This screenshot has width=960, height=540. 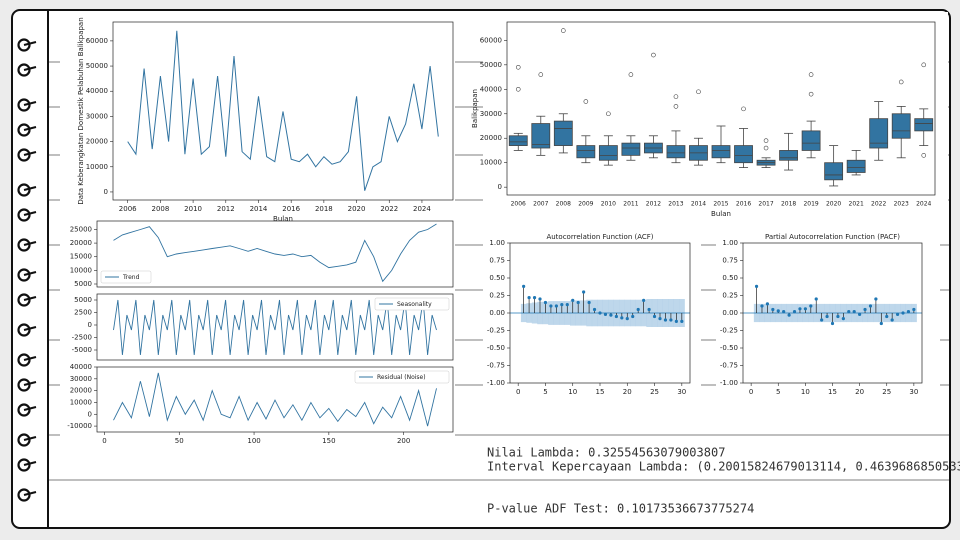 I want to click on x-tick-label: 2016, so click(x=743, y=204).